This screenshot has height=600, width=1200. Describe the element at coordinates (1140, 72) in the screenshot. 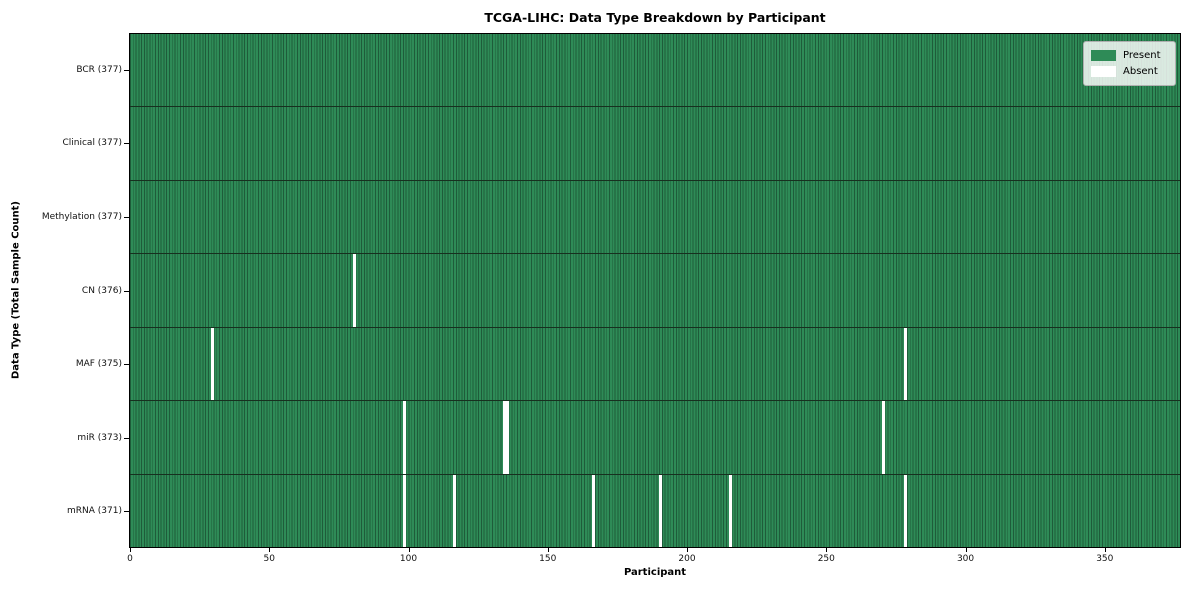

I see `legend-label-absent: Absent` at that location.